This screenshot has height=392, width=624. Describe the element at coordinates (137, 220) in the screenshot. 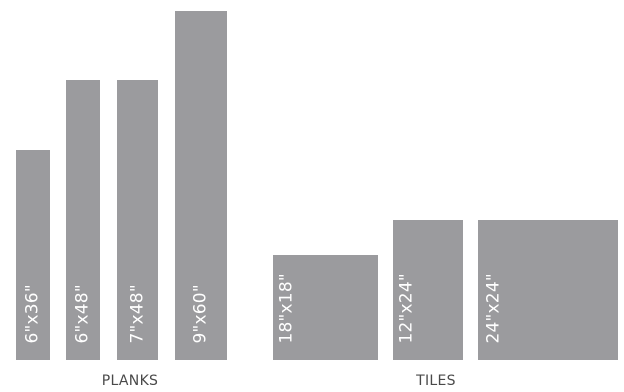

I see `plank-7x48: 7"x48"` at that location.